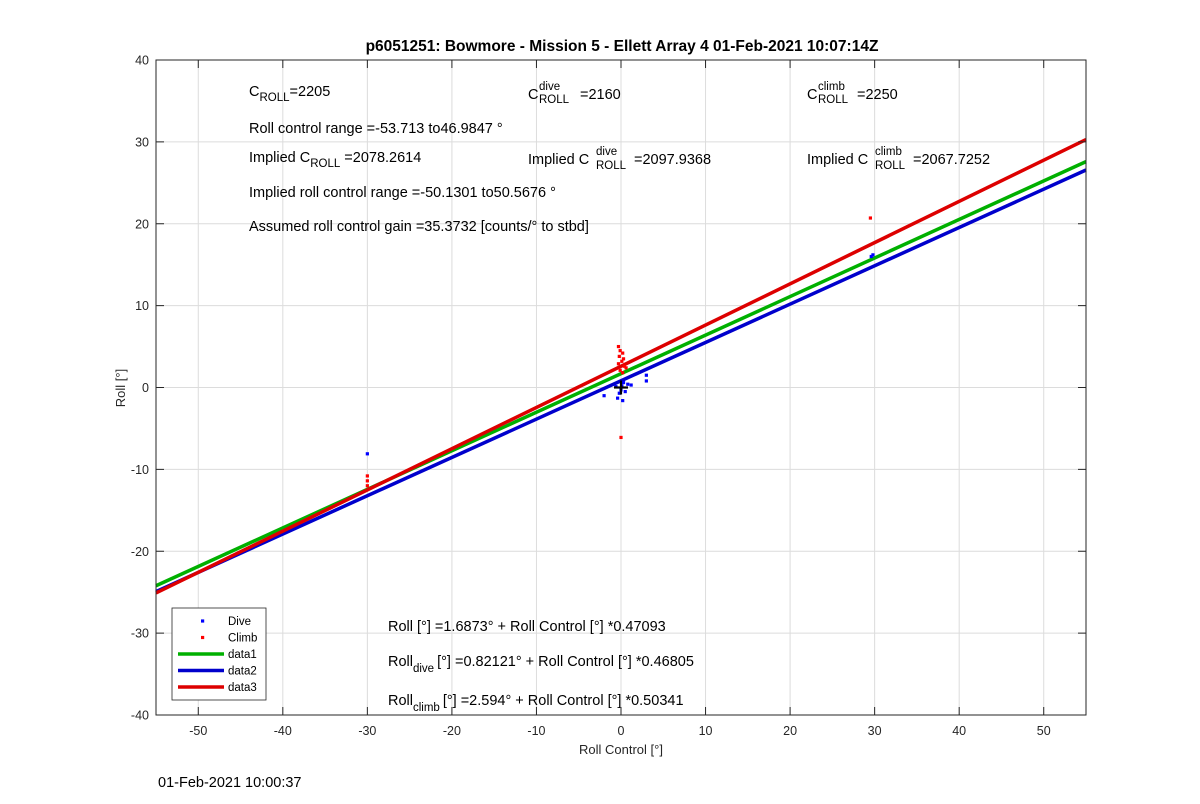 Image resolution: width=1200 pixels, height=804 pixels. I want to click on legend: Dive Climb data1 data2 data3, so click(219, 654).